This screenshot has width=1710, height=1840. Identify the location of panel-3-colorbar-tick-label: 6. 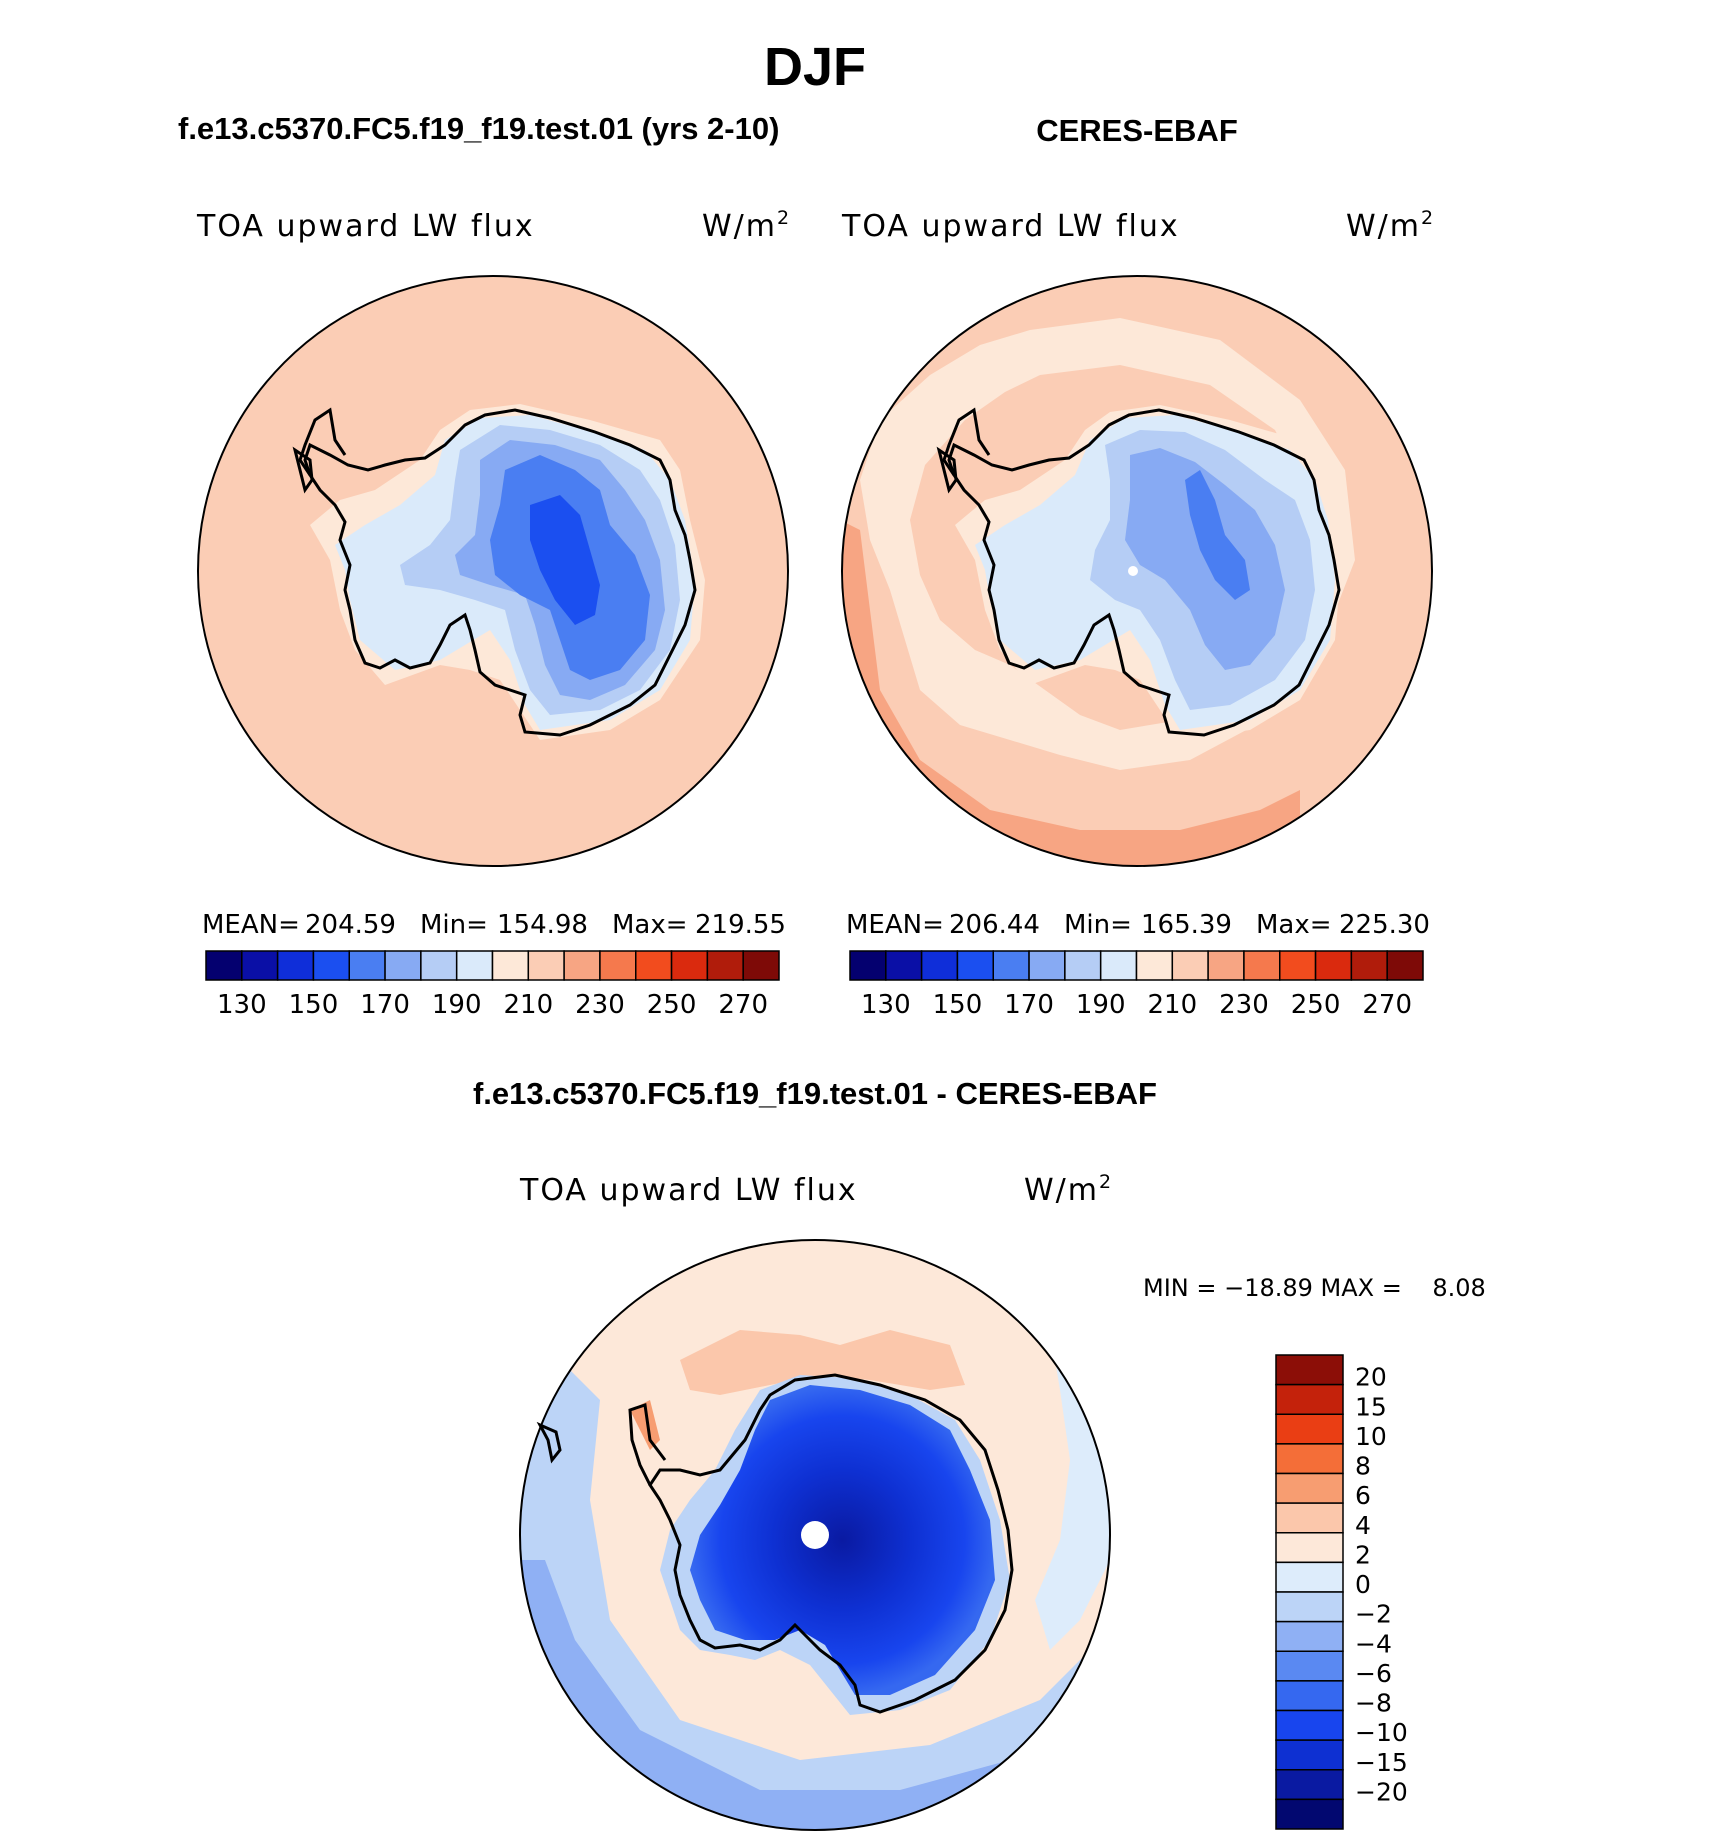
(1363, 1495).